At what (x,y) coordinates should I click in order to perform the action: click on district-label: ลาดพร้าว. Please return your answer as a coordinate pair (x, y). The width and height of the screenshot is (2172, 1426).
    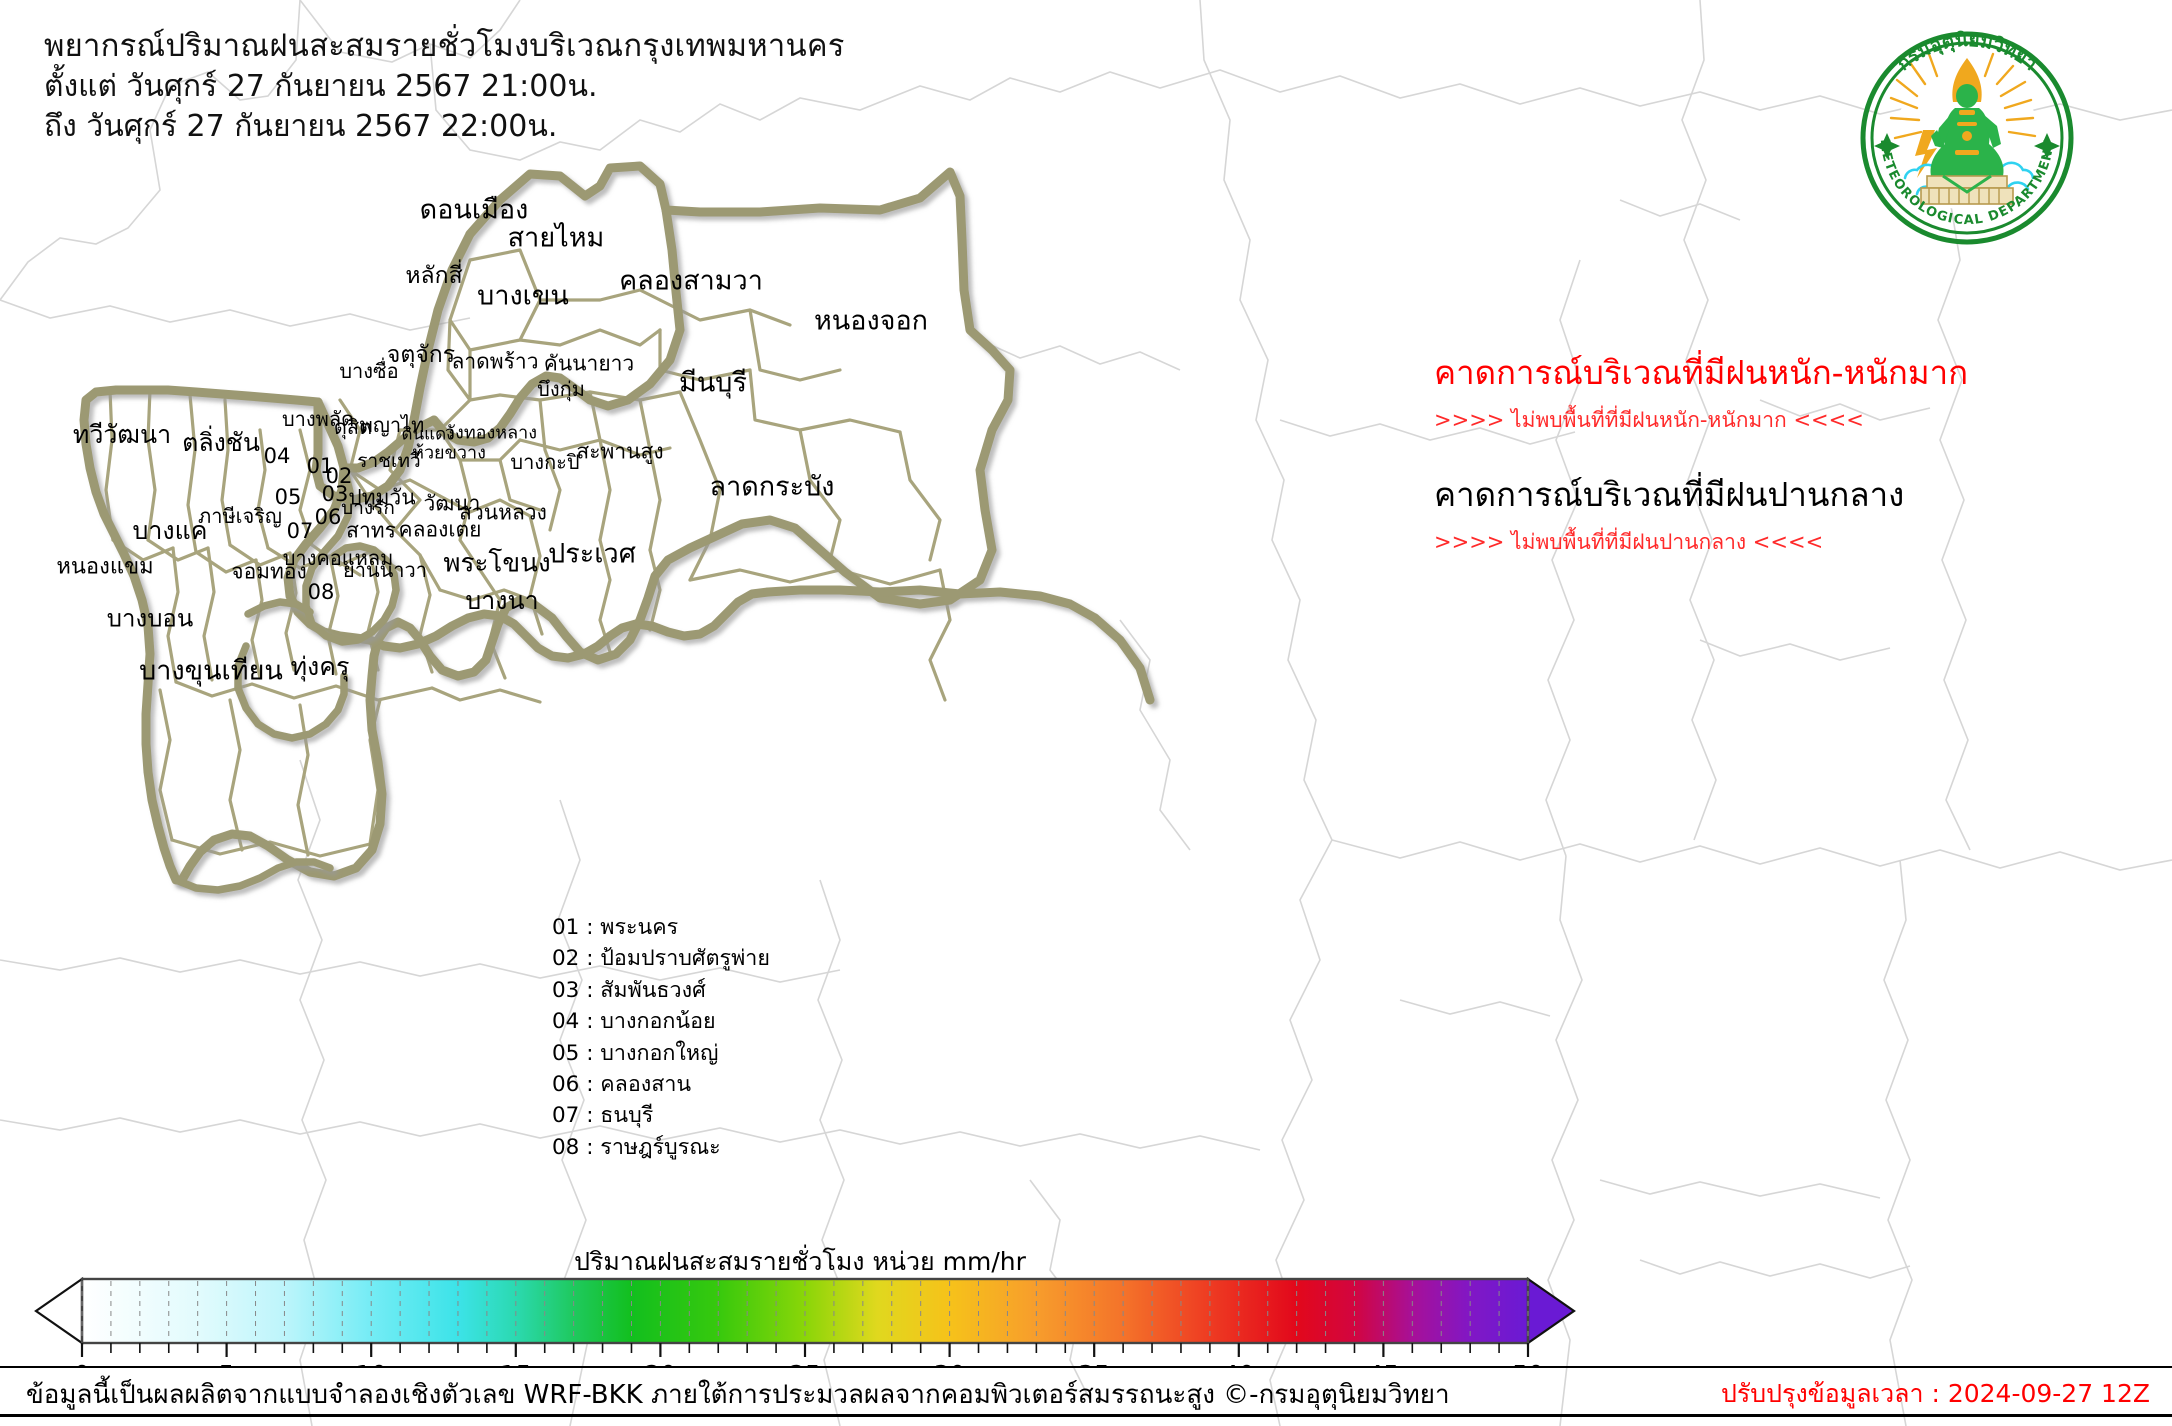
    Looking at the image, I should click on (495, 361).